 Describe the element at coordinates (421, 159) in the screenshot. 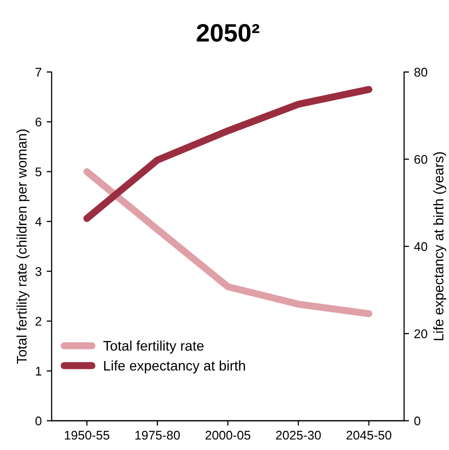

I see `y2-tick-label: 60` at that location.